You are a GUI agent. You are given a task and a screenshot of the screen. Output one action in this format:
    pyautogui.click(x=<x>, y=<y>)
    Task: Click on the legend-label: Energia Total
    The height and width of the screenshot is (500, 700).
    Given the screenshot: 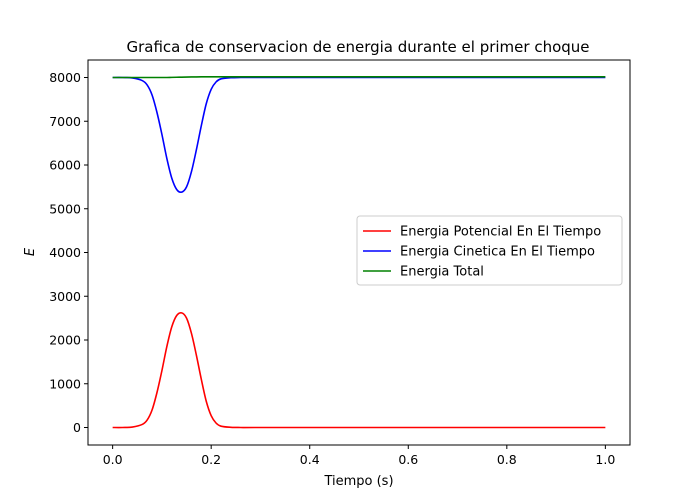 What is the action you would take?
    pyautogui.click(x=442, y=272)
    